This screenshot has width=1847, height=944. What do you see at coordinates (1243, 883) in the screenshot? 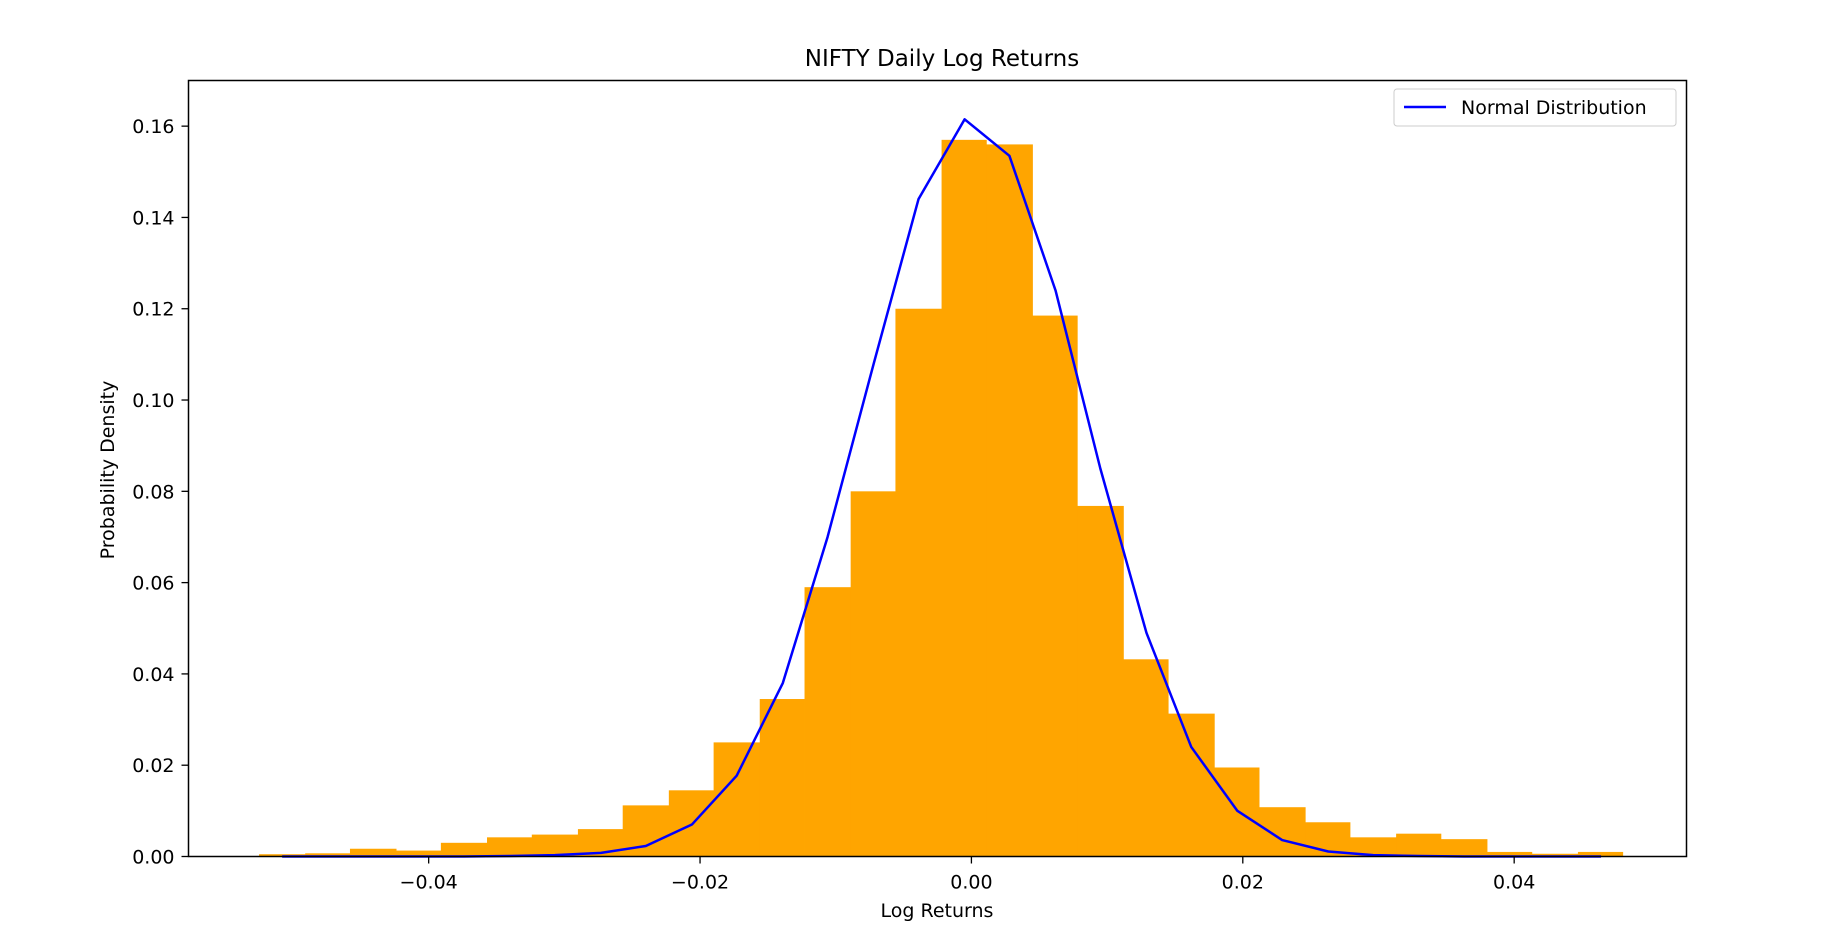
I see `x-tick-label: 0.02` at bounding box center [1243, 883].